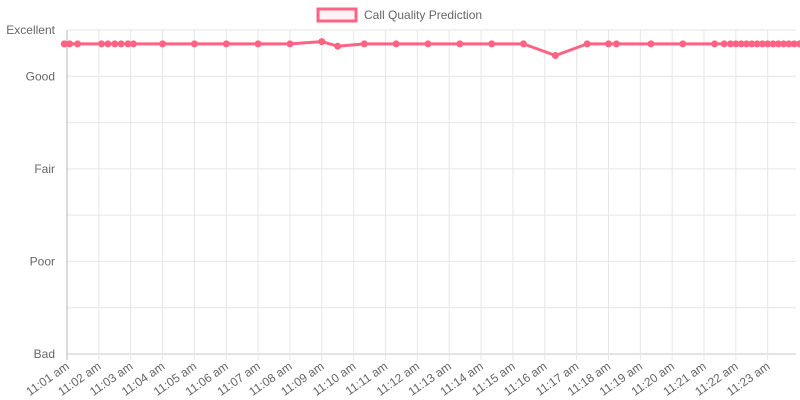  I want to click on y-tick-label: Fair, so click(44, 169).